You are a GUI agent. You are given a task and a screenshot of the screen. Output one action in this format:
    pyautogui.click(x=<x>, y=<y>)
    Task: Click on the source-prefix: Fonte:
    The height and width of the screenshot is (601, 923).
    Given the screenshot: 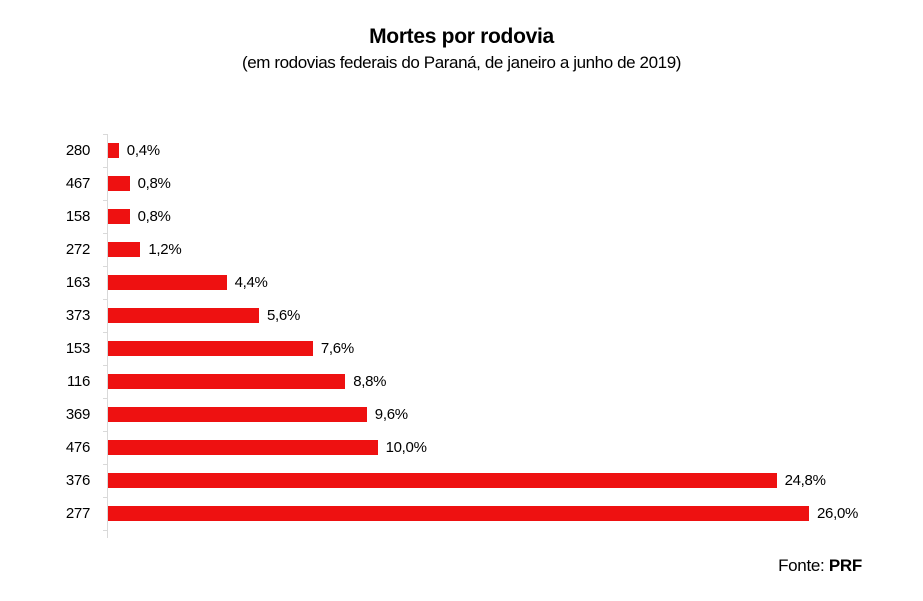 What is the action you would take?
    pyautogui.click(x=803, y=565)
    